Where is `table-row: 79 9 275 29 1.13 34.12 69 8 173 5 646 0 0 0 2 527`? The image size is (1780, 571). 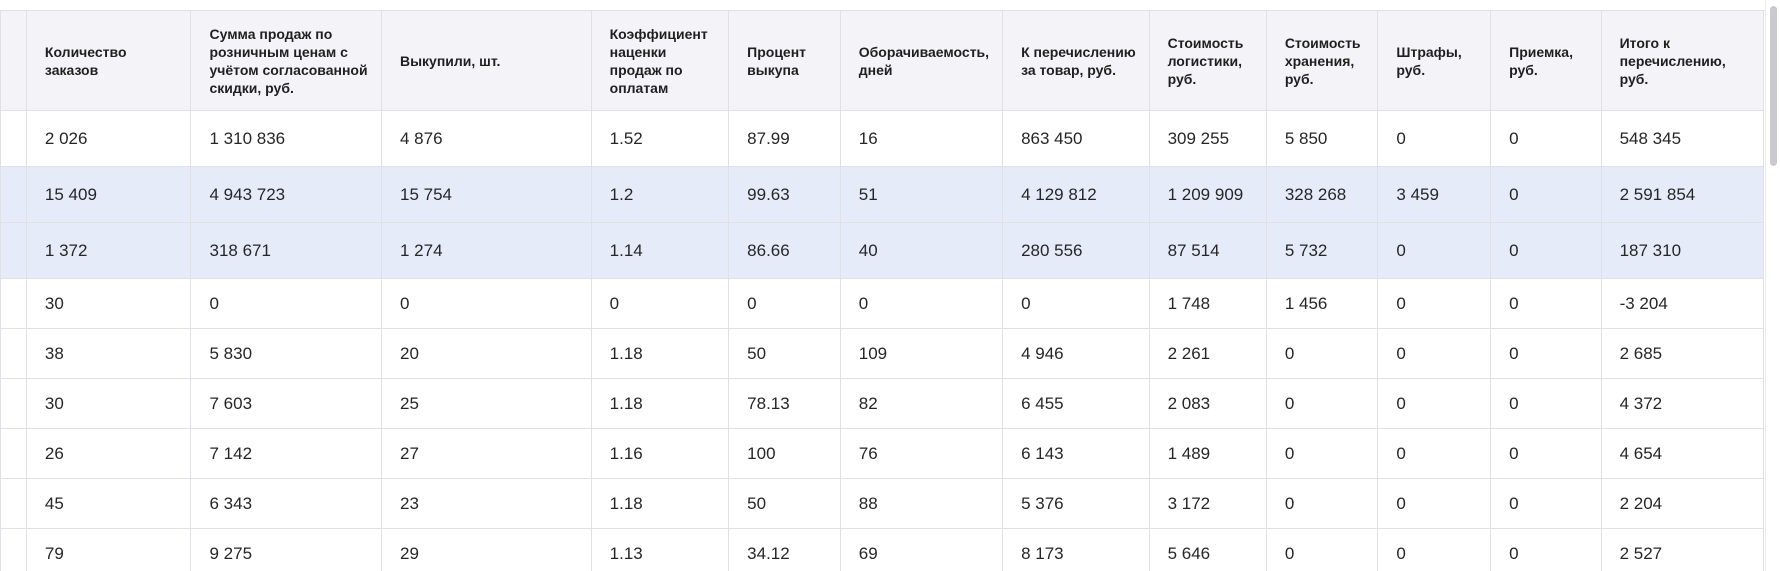
table-row: 79 9 275 29 1.13 34.12 69 8 173 5 646 0 0 0 2 527 is located at coordinates (882, 549).